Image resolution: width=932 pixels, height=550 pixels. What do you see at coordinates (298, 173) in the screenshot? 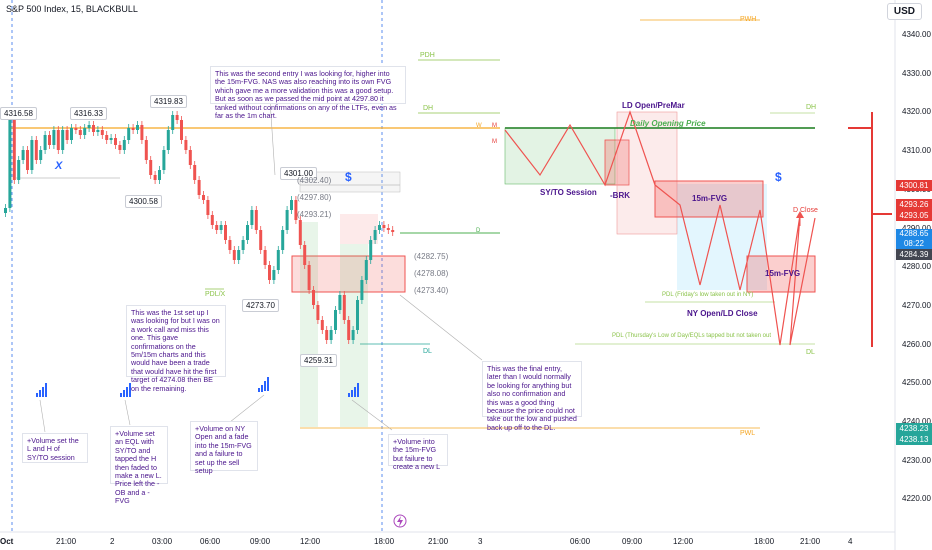
I see `price-label: 4301.00` at bounding box center [298, 173].